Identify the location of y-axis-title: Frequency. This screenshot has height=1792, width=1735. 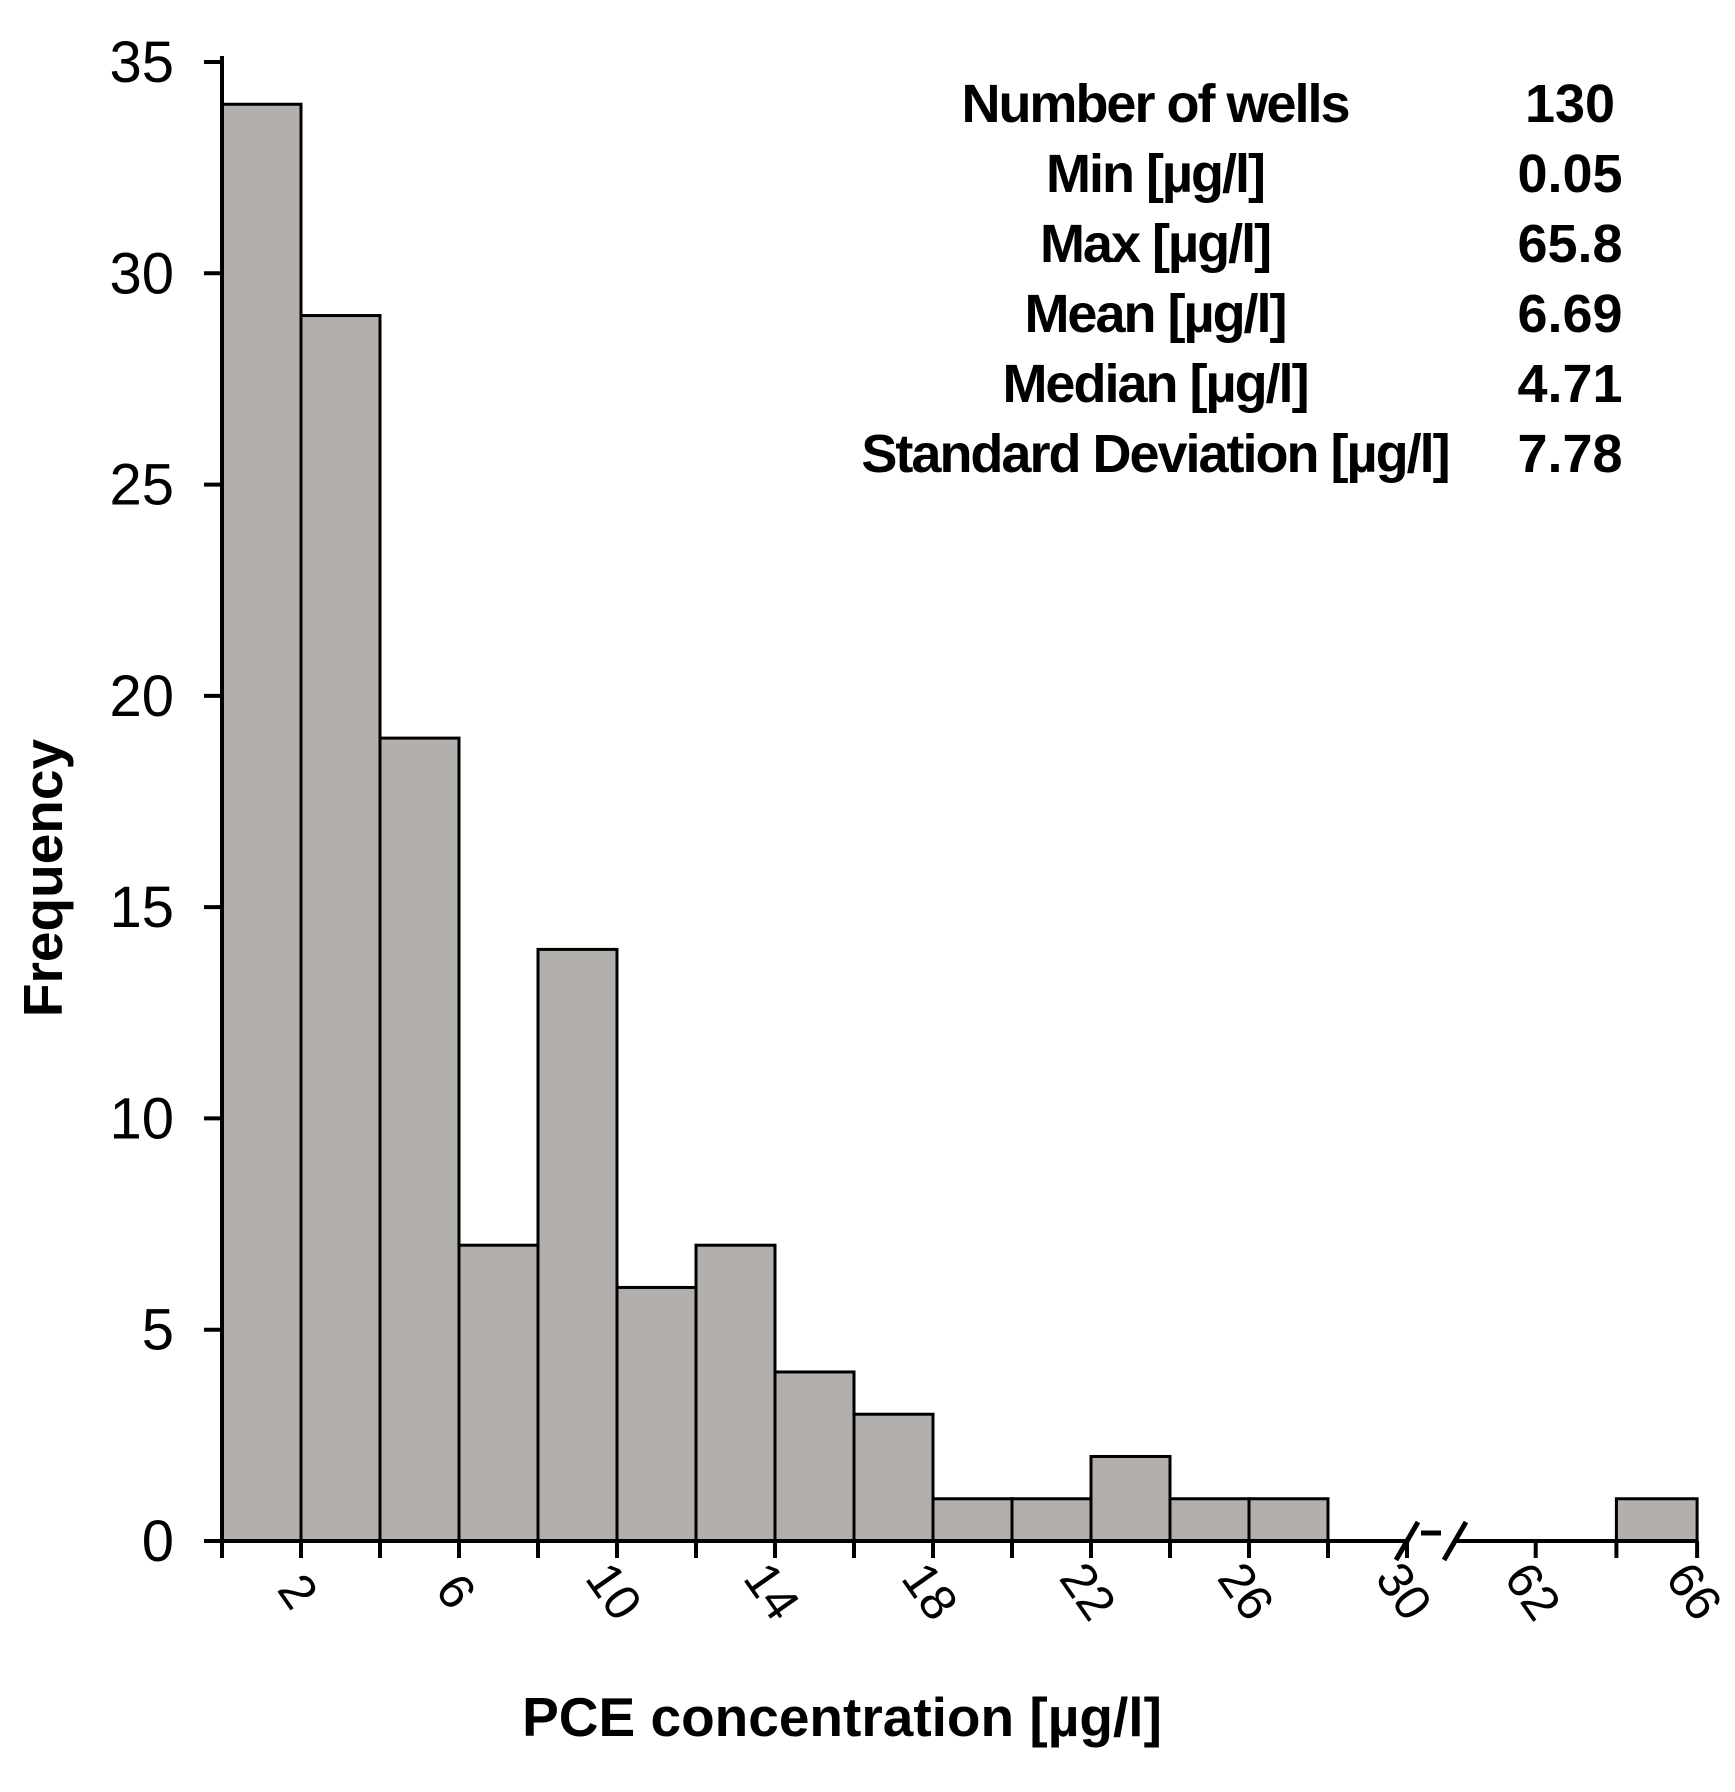
(43, 878).